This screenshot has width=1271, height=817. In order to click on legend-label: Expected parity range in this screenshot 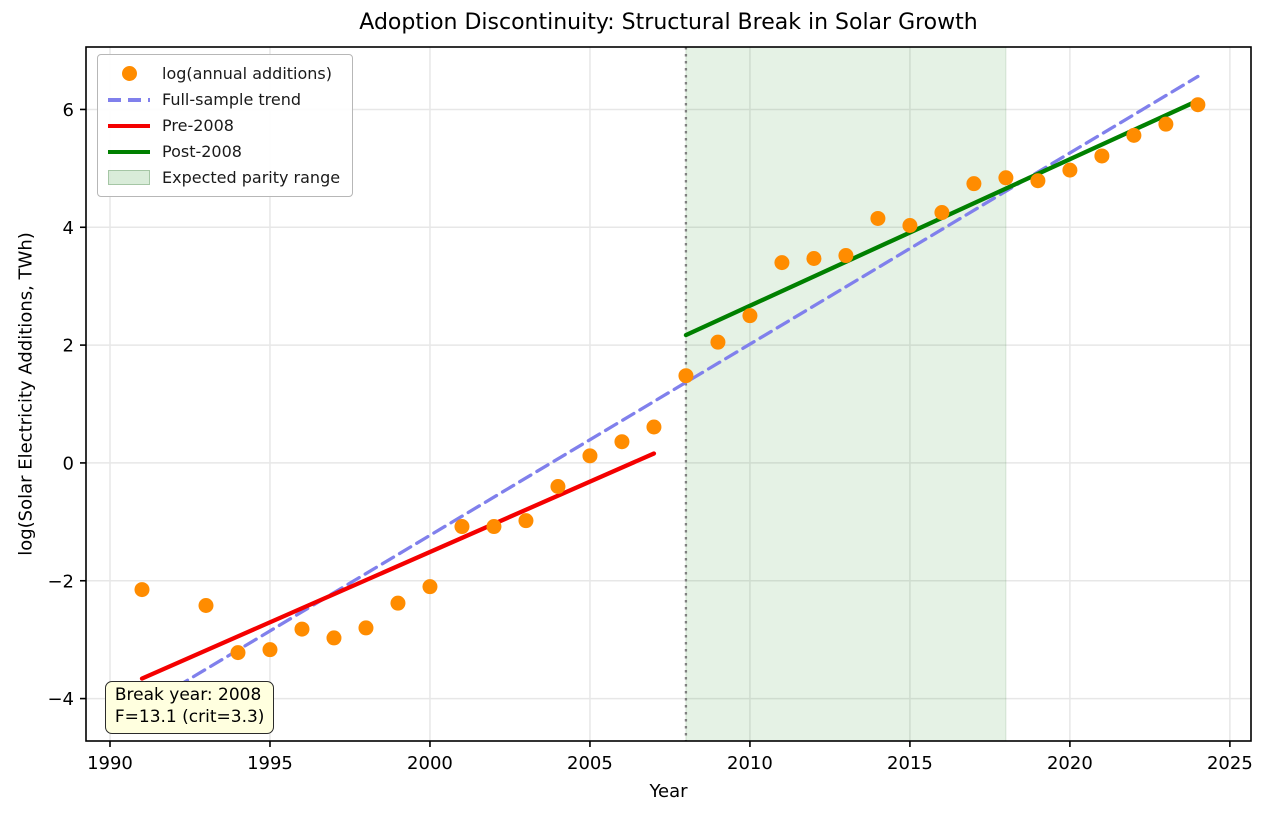, I will do `click(251, 177)`.